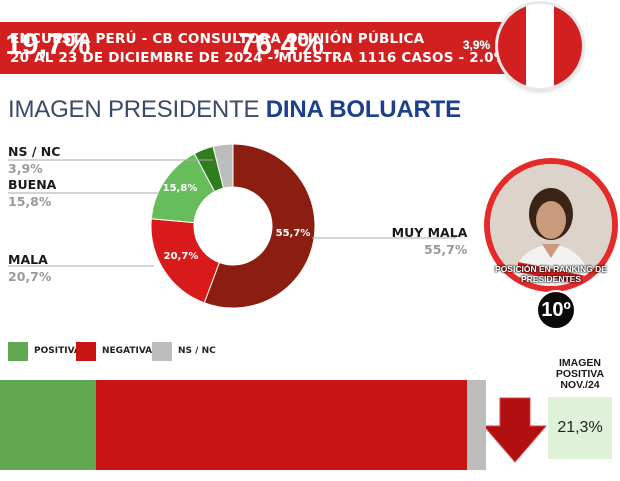 This screenshot has width=620, height=481. I want to click on legend-ns-nc-swatch, so click(162, 351).